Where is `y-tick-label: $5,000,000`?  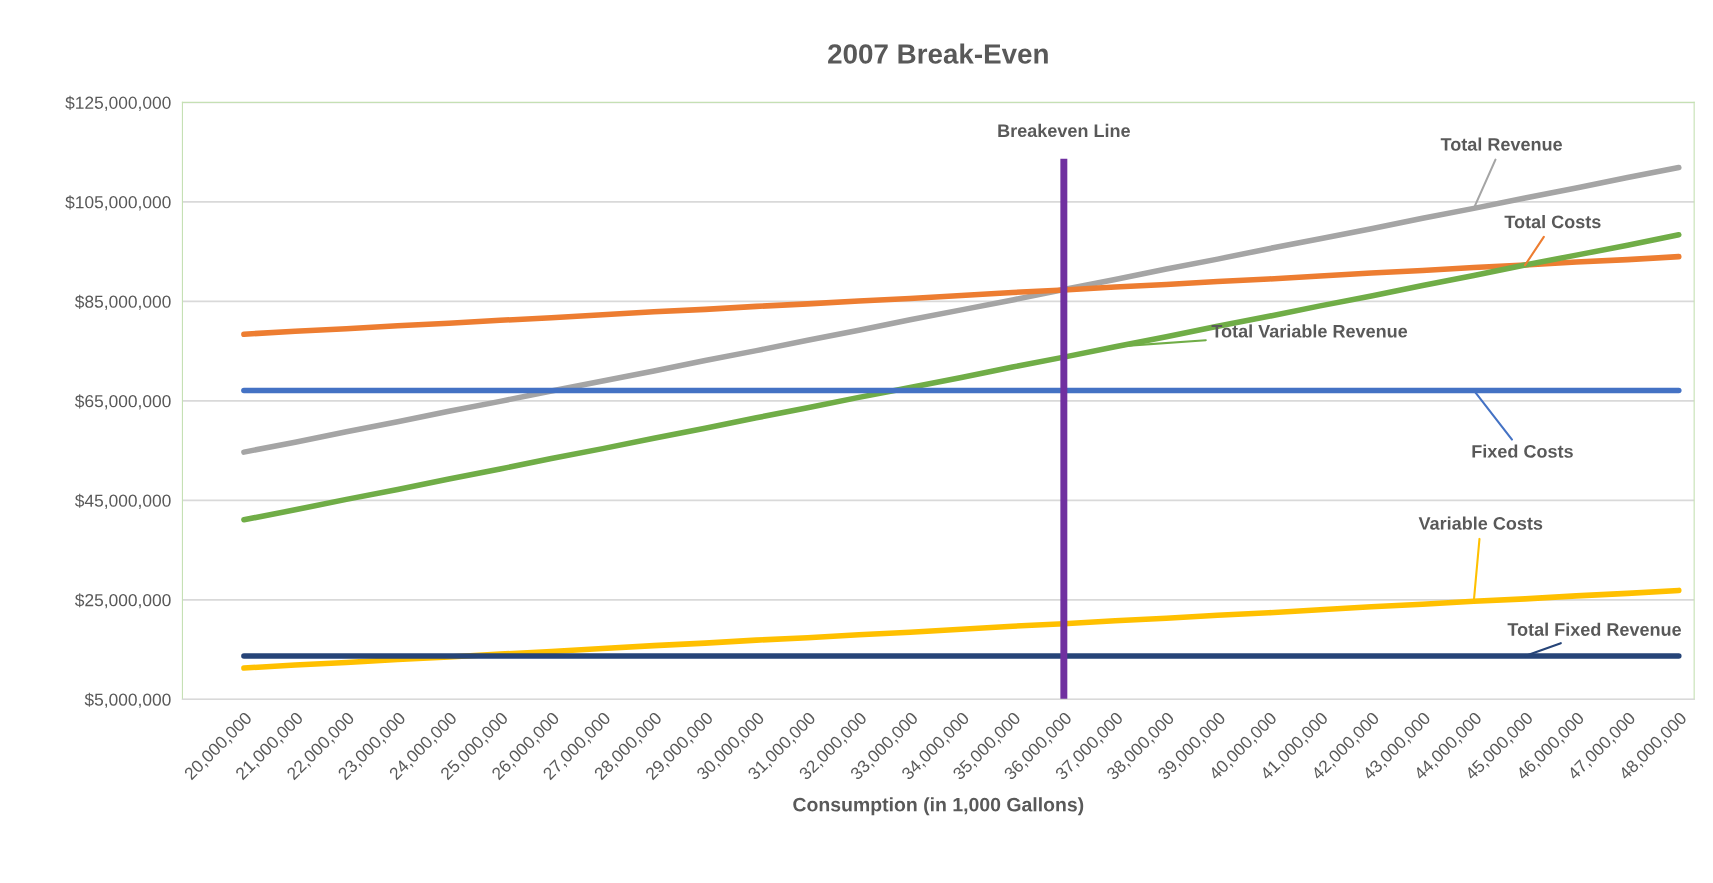 y-tick-label: $5,000,000 is located at coordinates (127, 700).